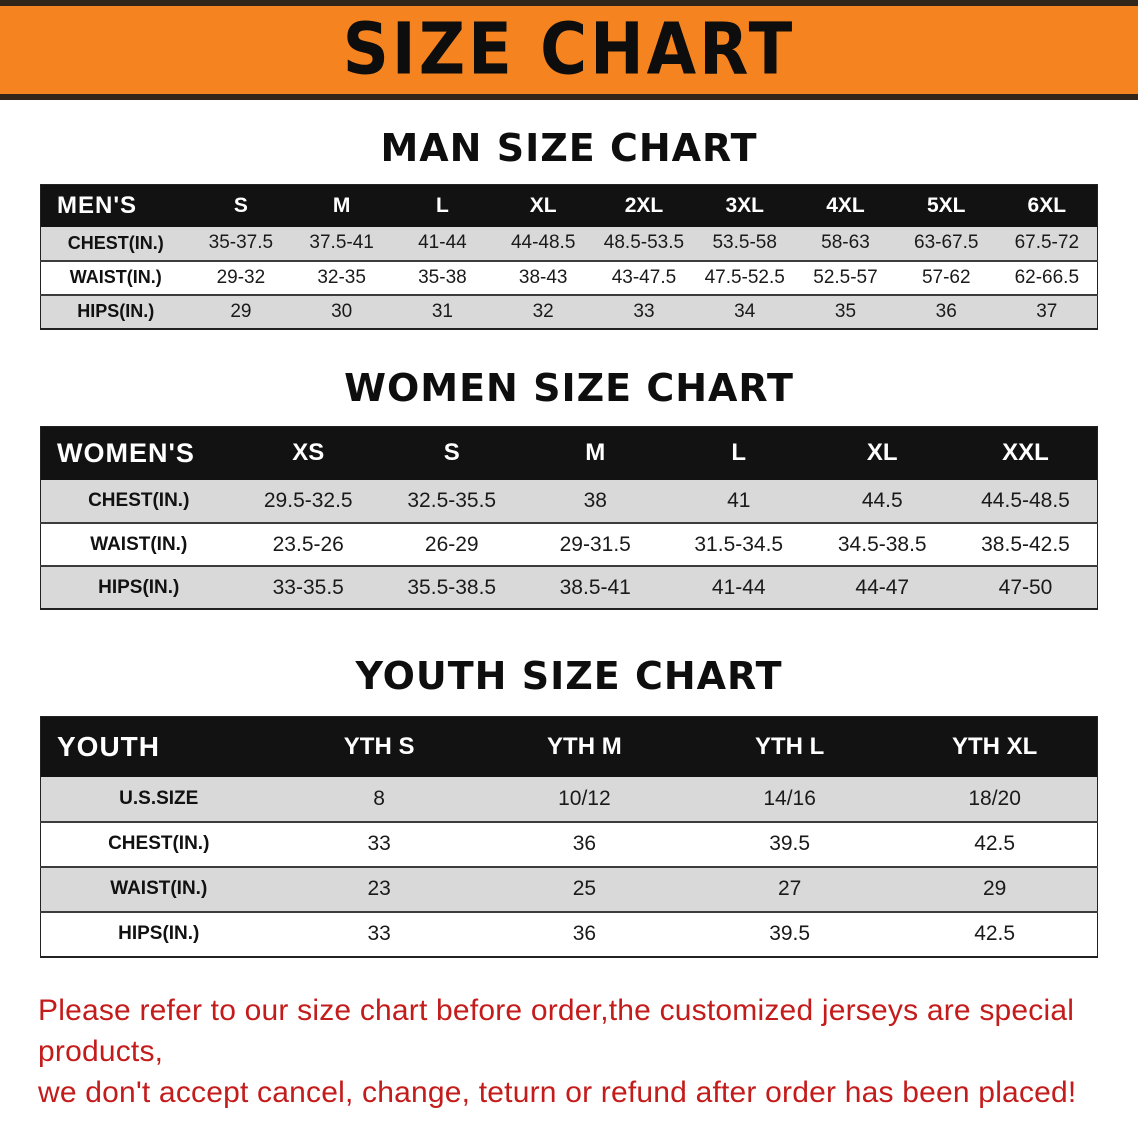 Image resolution: width=1138 pixels, height=1132 pixels. What do you see at coordinates (882, 544) in the screenshot?
I see `size-value: 34.5-38.5` at bounding box center [882, 544].